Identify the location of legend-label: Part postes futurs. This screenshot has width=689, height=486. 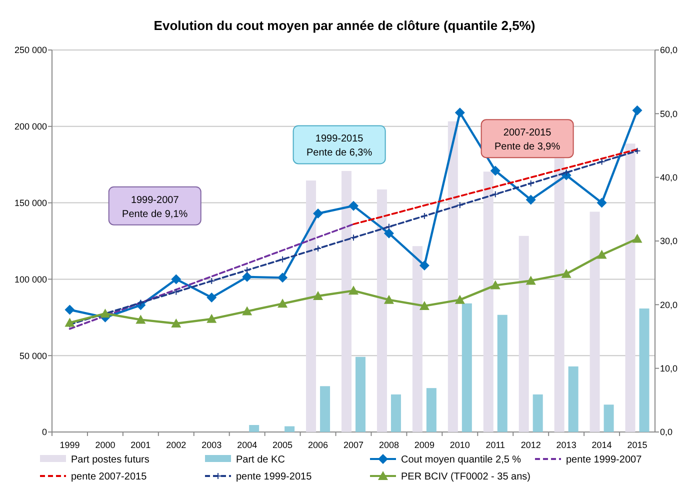
(110, 460).